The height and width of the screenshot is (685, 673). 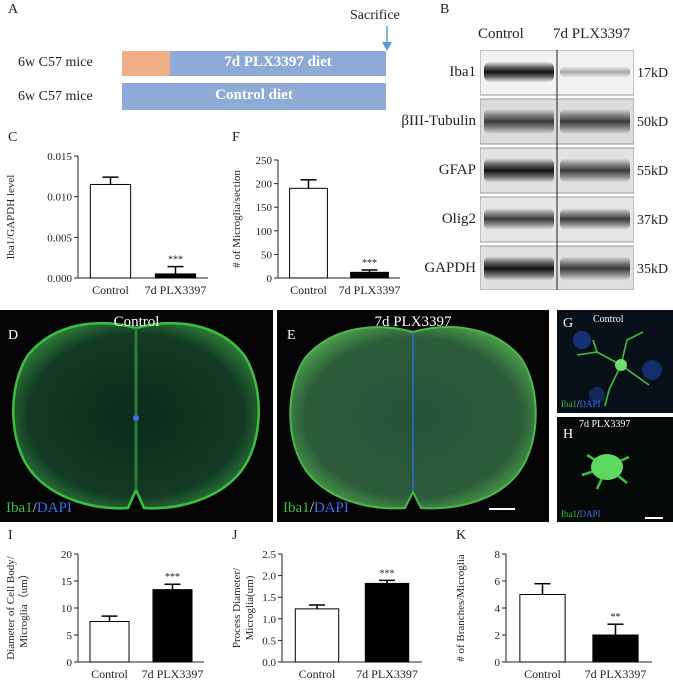 I want to click on micrograph-h-stain: Iba1/DAPI, so click(x=581, y=514).